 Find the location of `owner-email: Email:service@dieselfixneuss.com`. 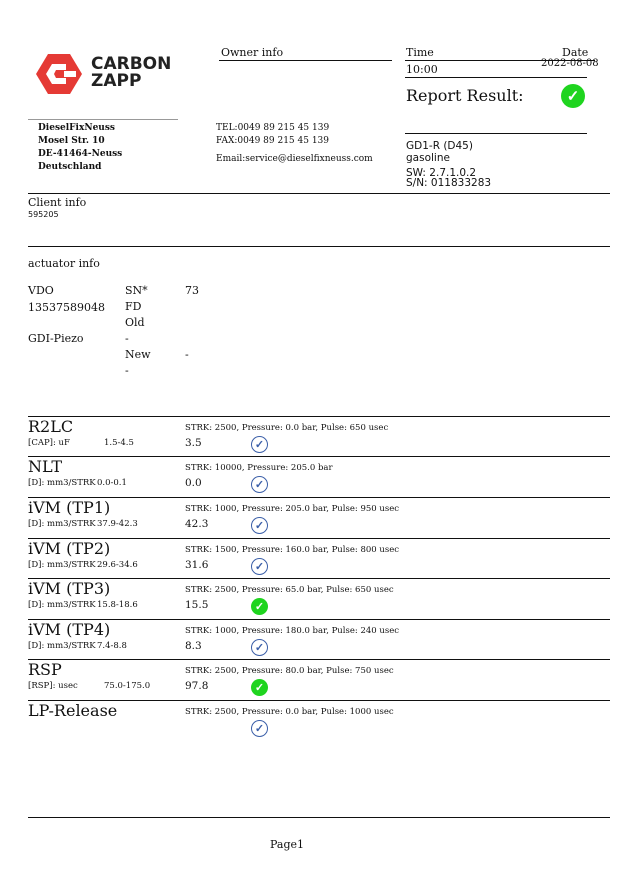

owner-email: Email:service@dieselfixneuss.com is located at coordinates (294, 159).